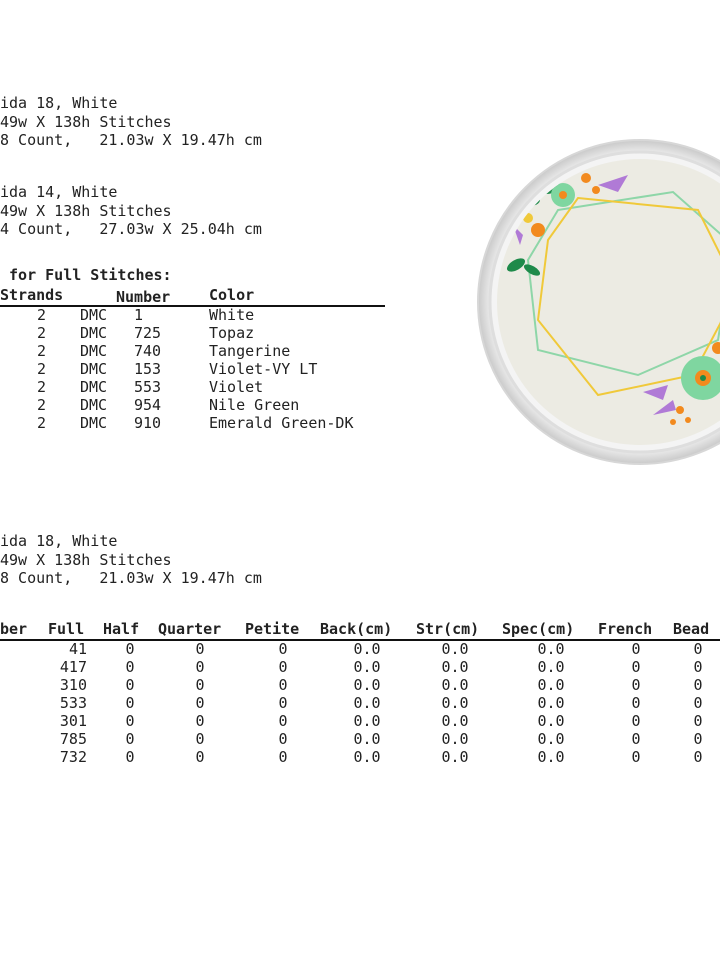 The height and width of the screenshot is (960, 720). I want to click on stitches-line-3: 49w X 138h Stitches, so click(86, 560).